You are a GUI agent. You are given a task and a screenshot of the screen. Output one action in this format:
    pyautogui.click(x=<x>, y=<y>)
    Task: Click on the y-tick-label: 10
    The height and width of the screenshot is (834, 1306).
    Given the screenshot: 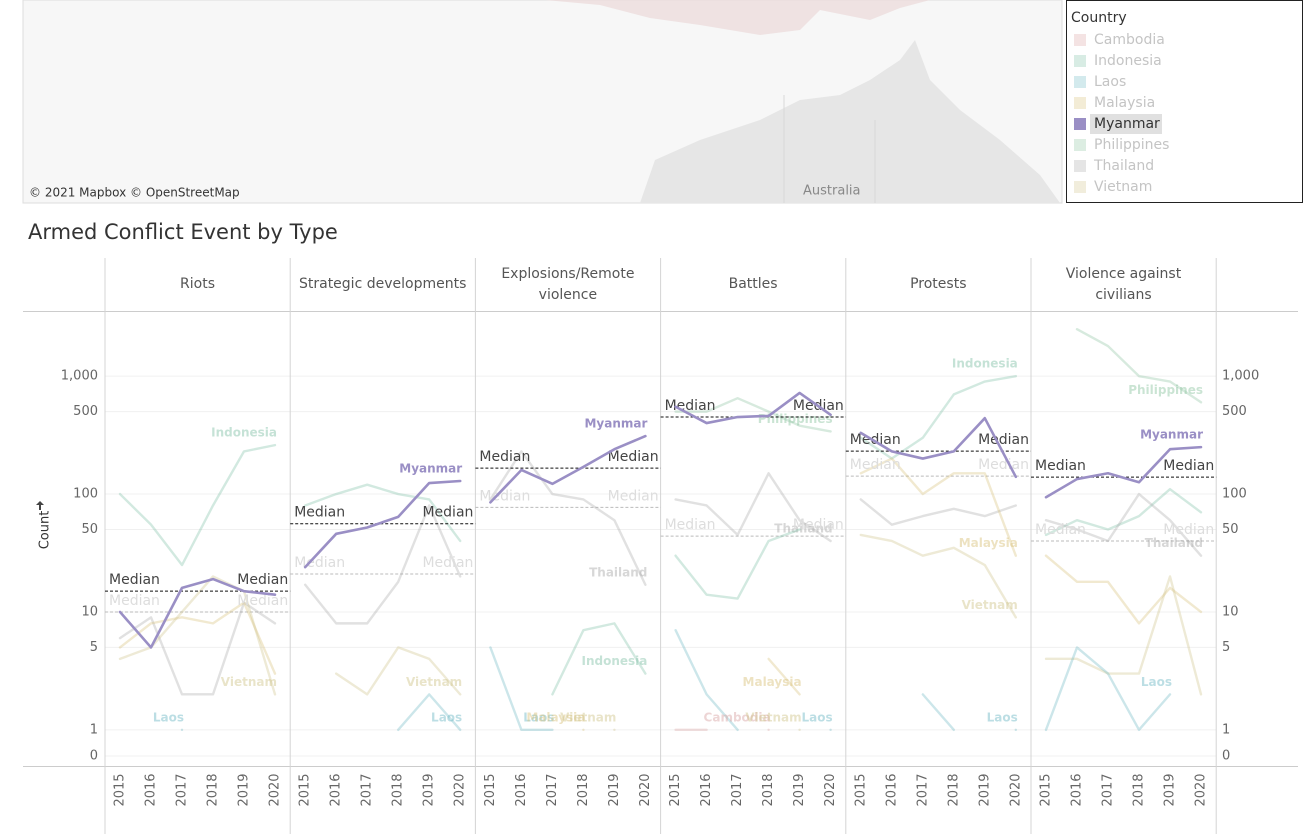 What is the action you would take?
    pyautogui.click(x=89, y=611)
    